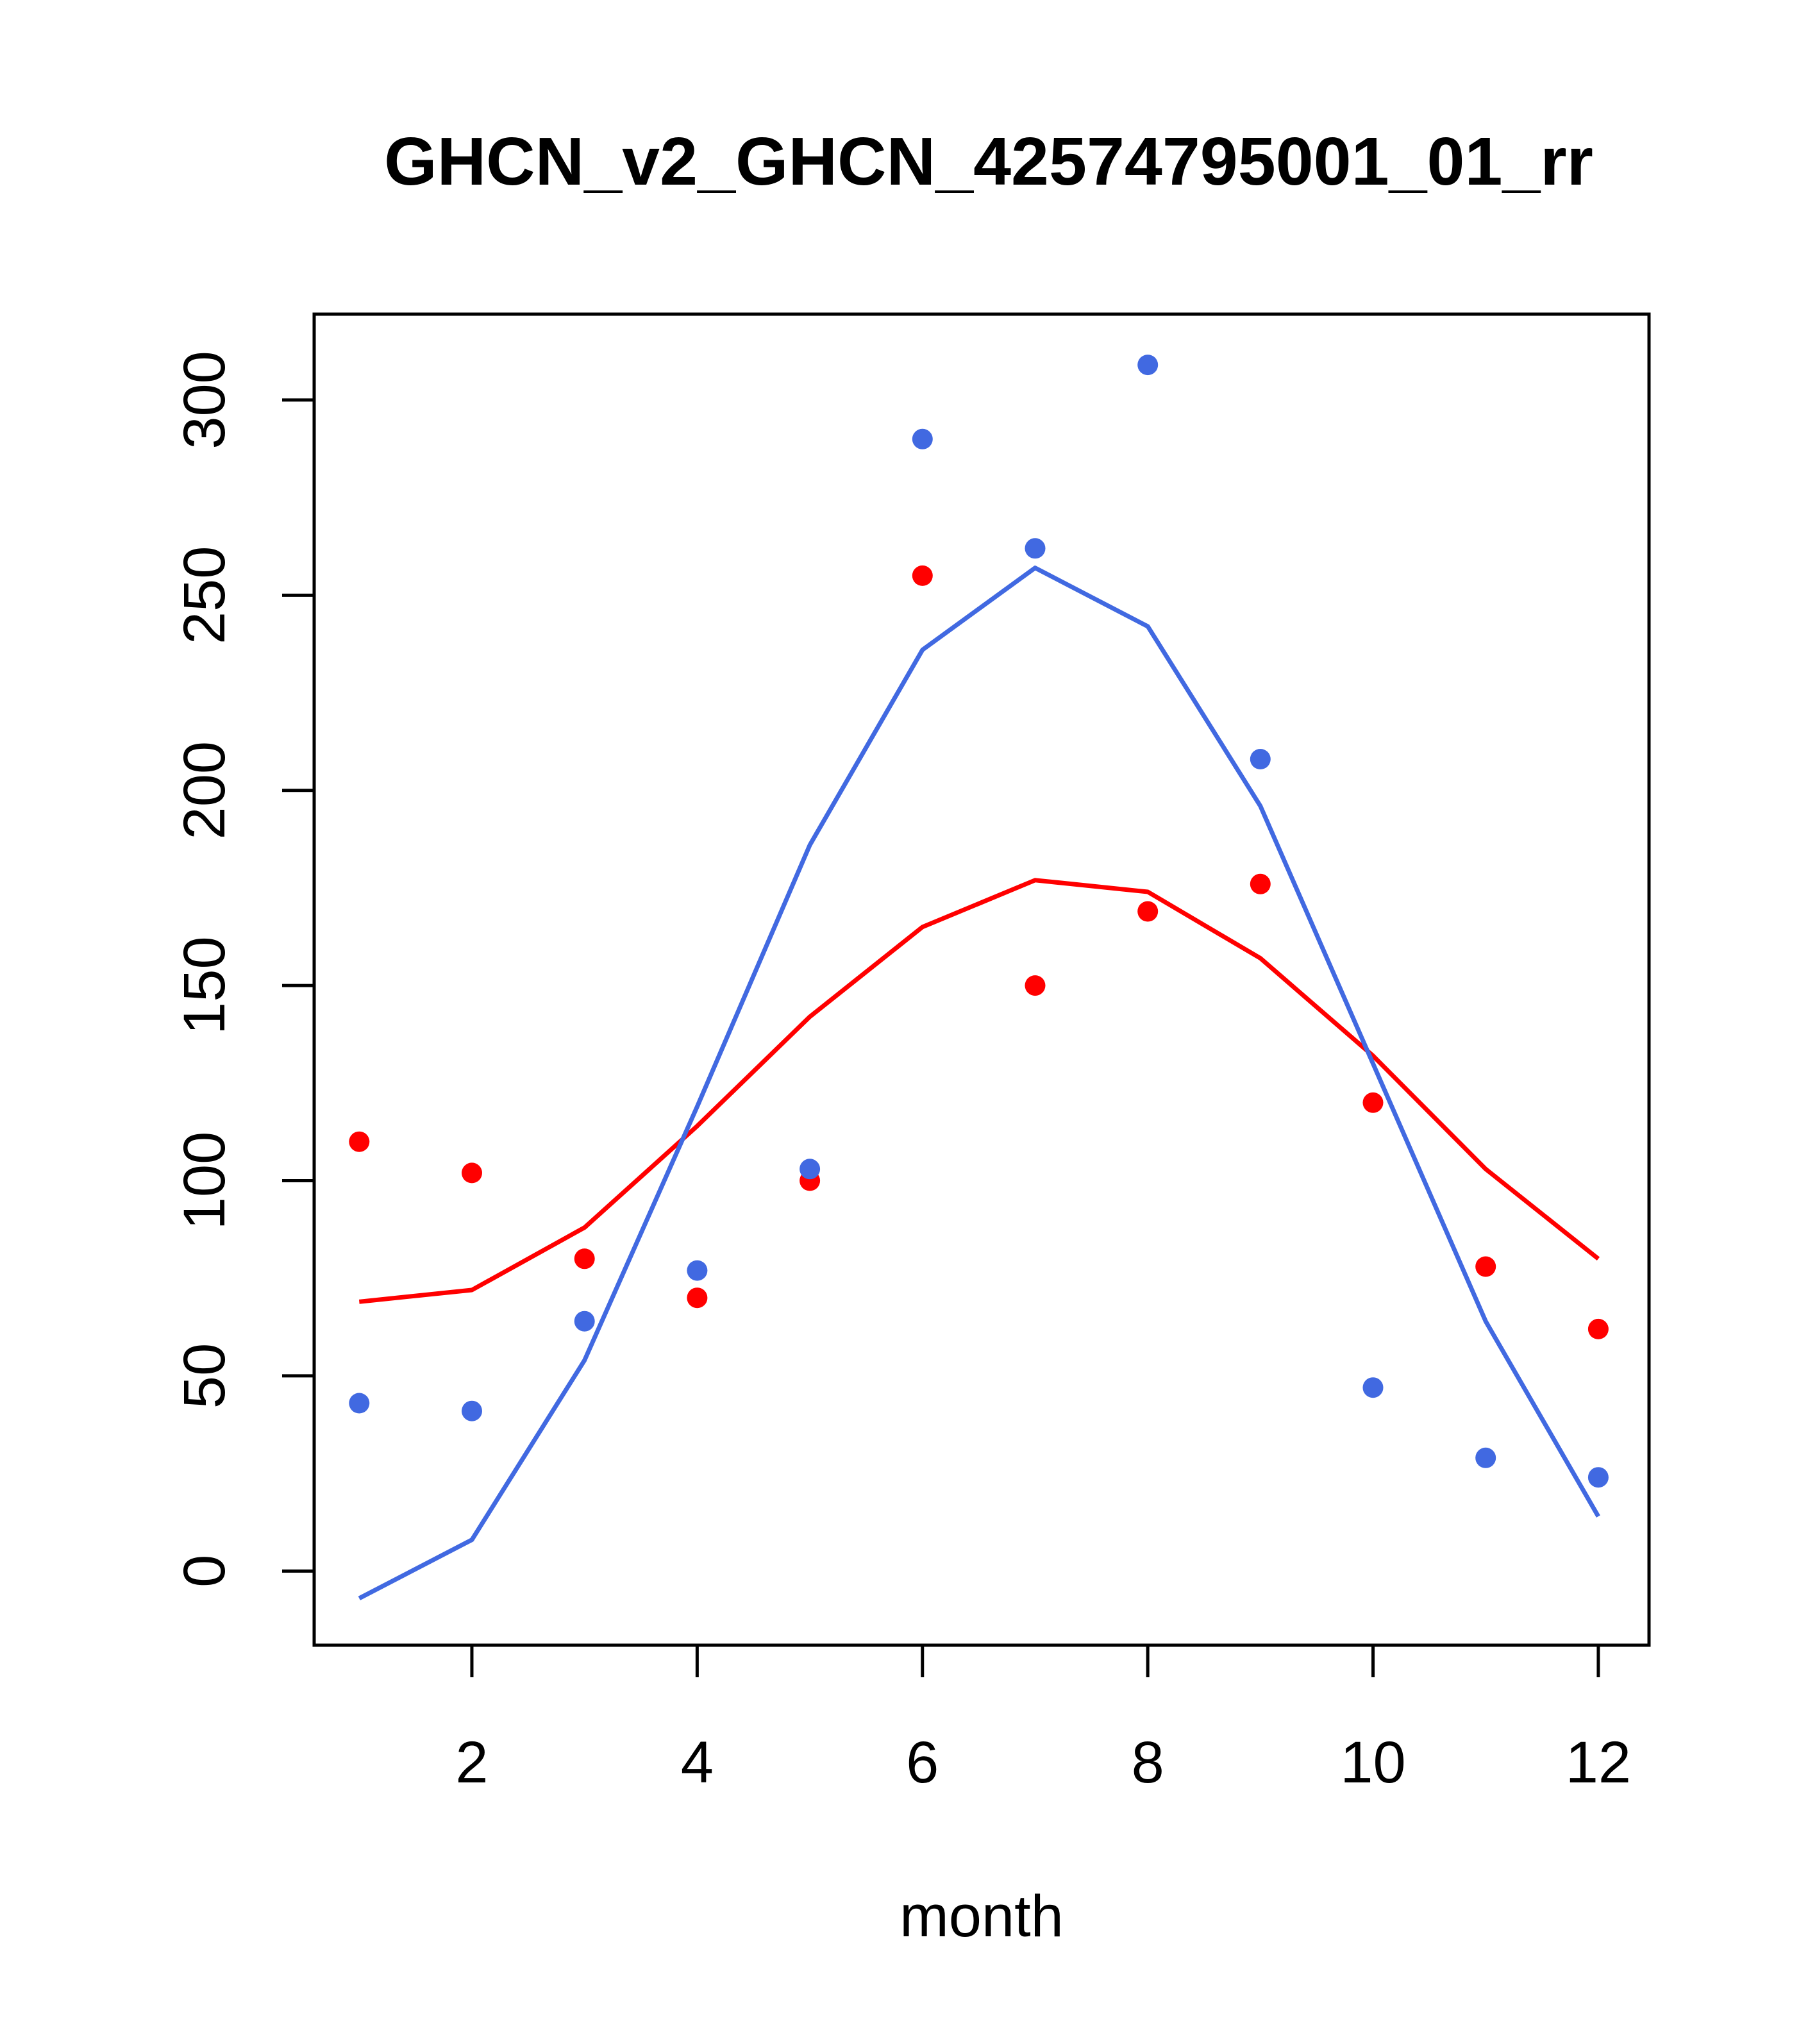  Describe the element at coordinates (1148, 1763) in the screenshot. I see `x-tick-label: 8` at that location.